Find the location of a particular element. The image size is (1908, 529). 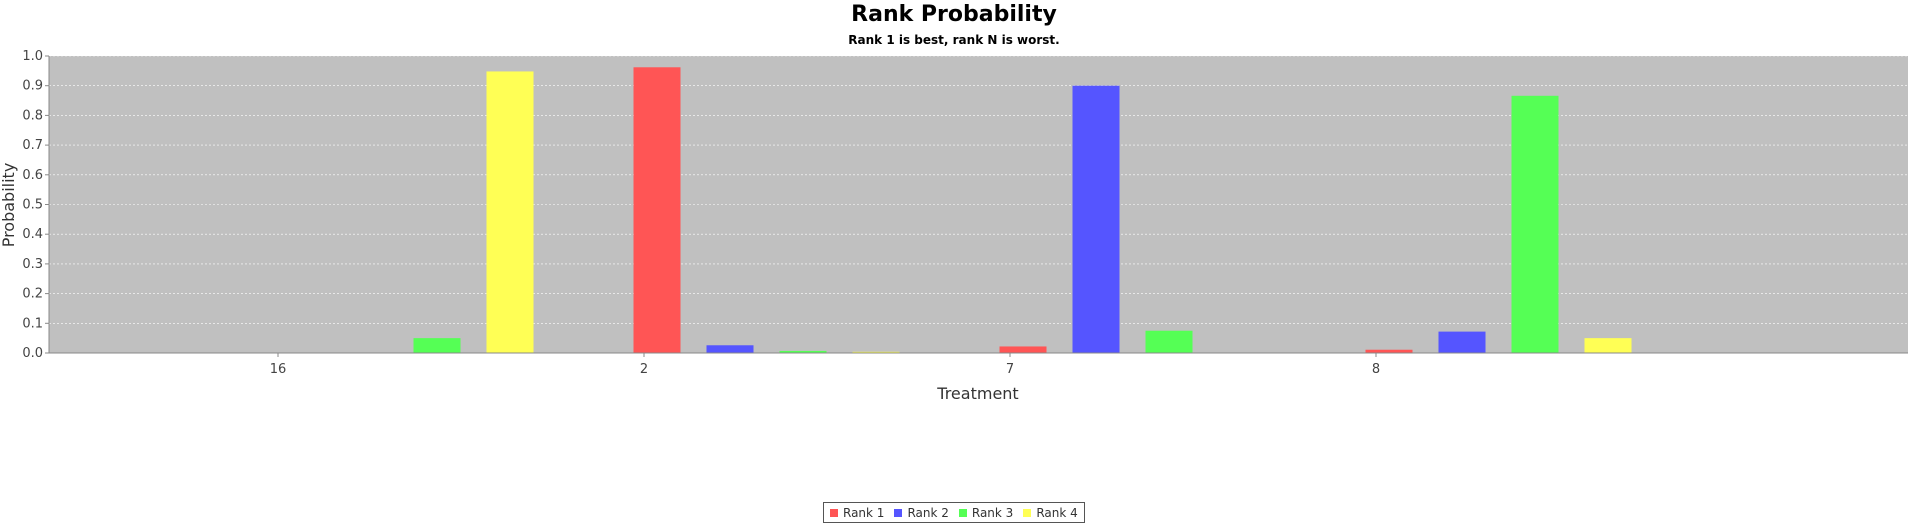

legend-item: Rank 3 is located at coordinates (986, 512).